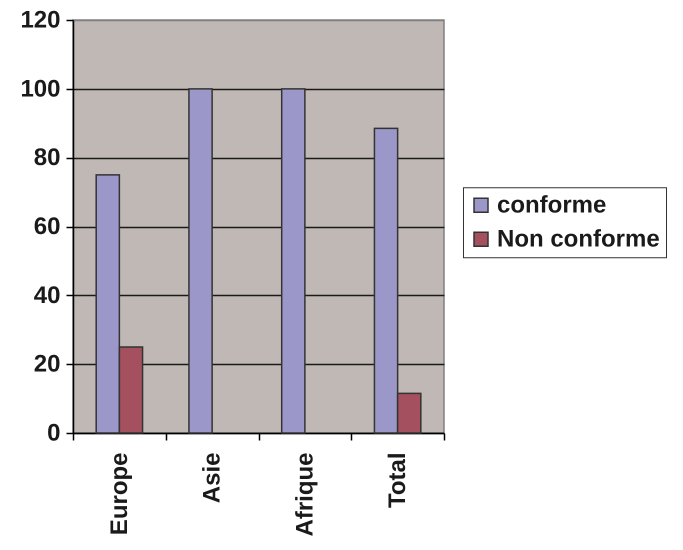 This screenshot has width=683, height=550. I want to click on y-tick-label: 120, so click(40, 20).